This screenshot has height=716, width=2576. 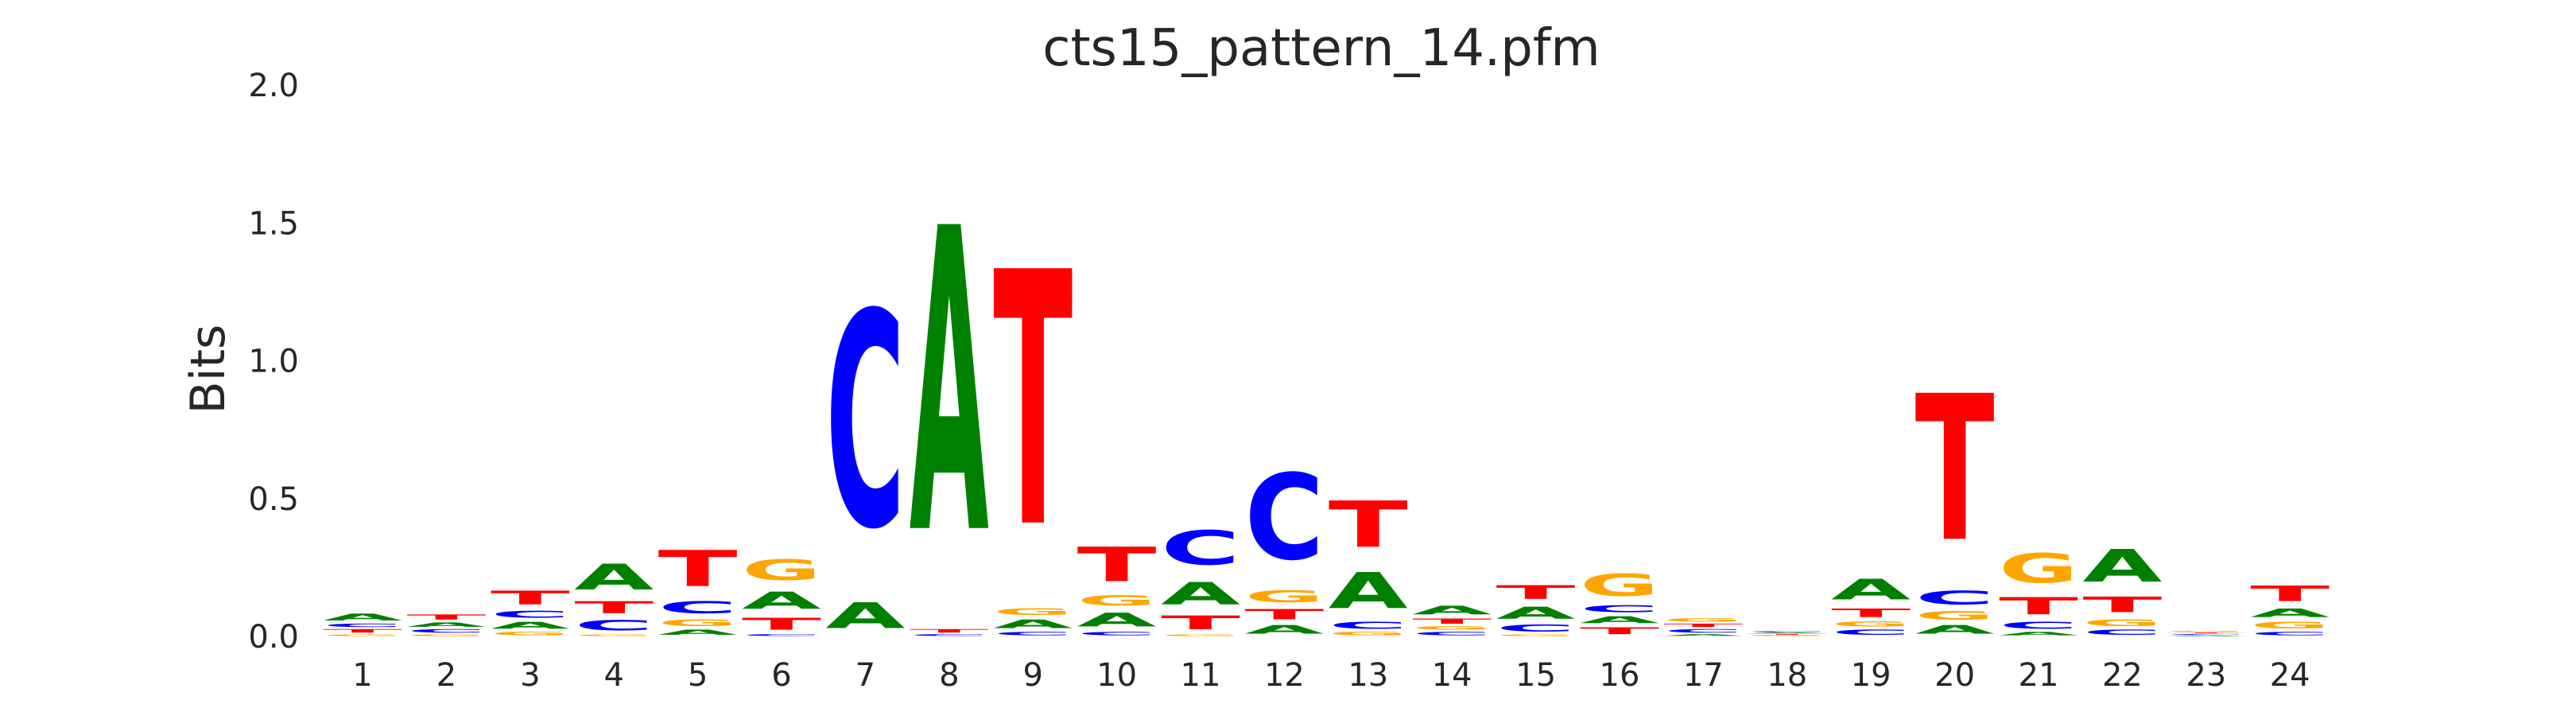 I want to click on y-axis-ticks: 0.0 0.5 1.0 1.5 2.0, so click(x=273, y=362).